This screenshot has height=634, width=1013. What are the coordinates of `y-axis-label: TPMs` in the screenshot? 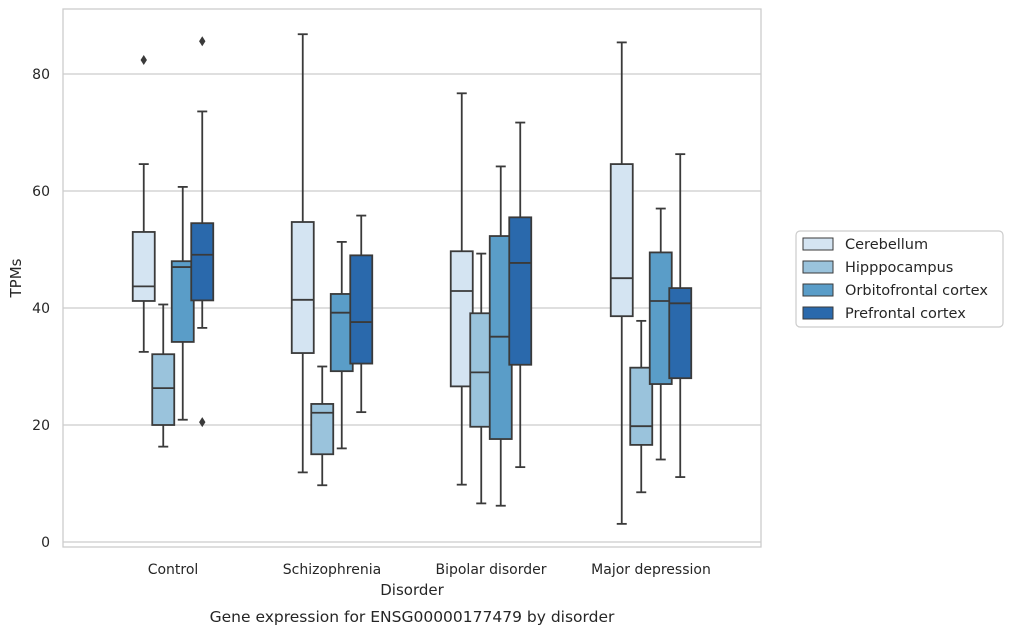 It's located at (16, 278).